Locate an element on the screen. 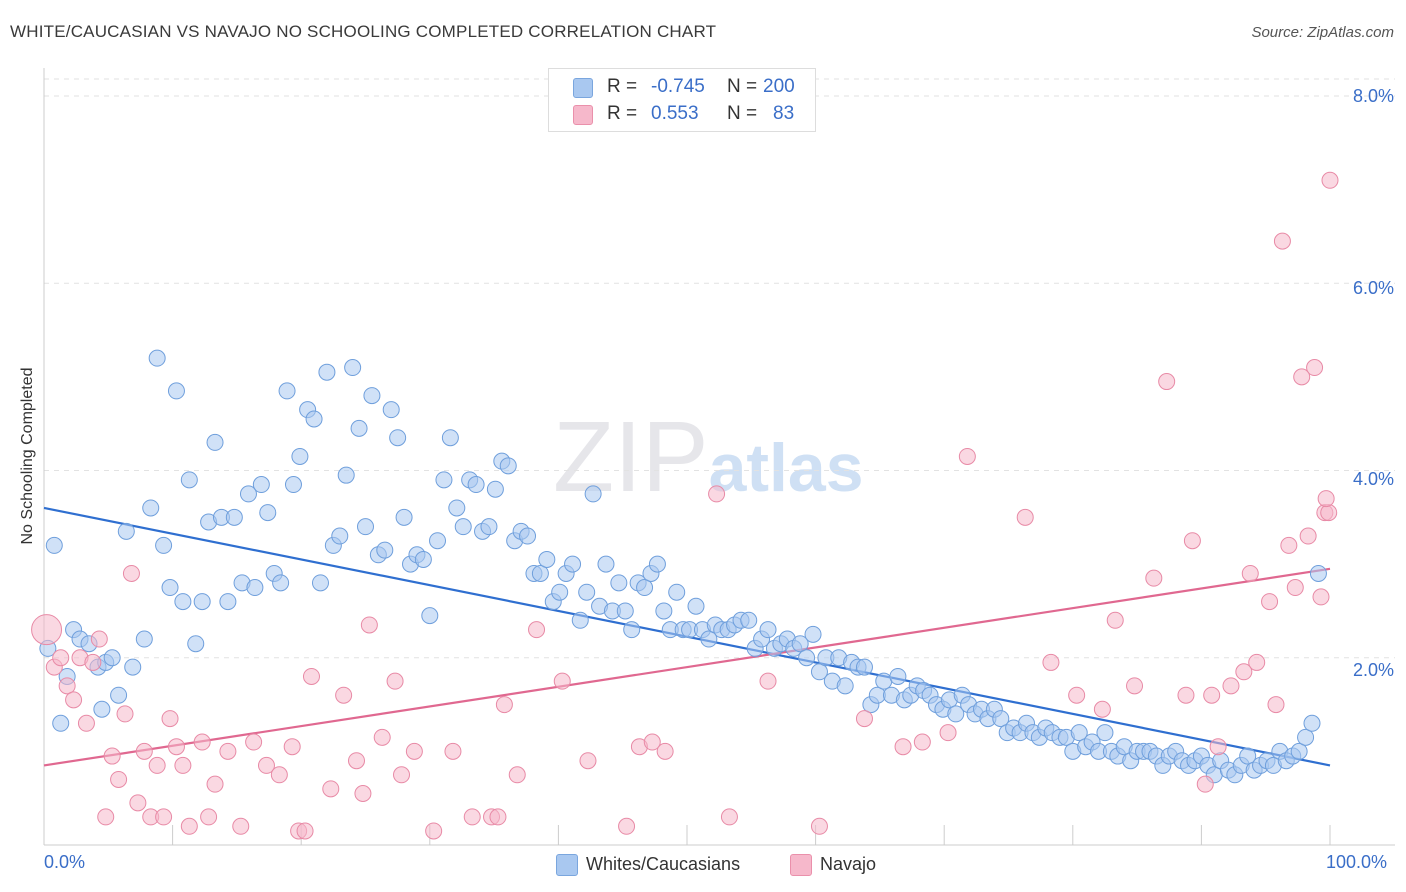 Image resolution: width=1406 pixels, height=892 pixels. n-value: 83 is located at coordinates (784, 113).